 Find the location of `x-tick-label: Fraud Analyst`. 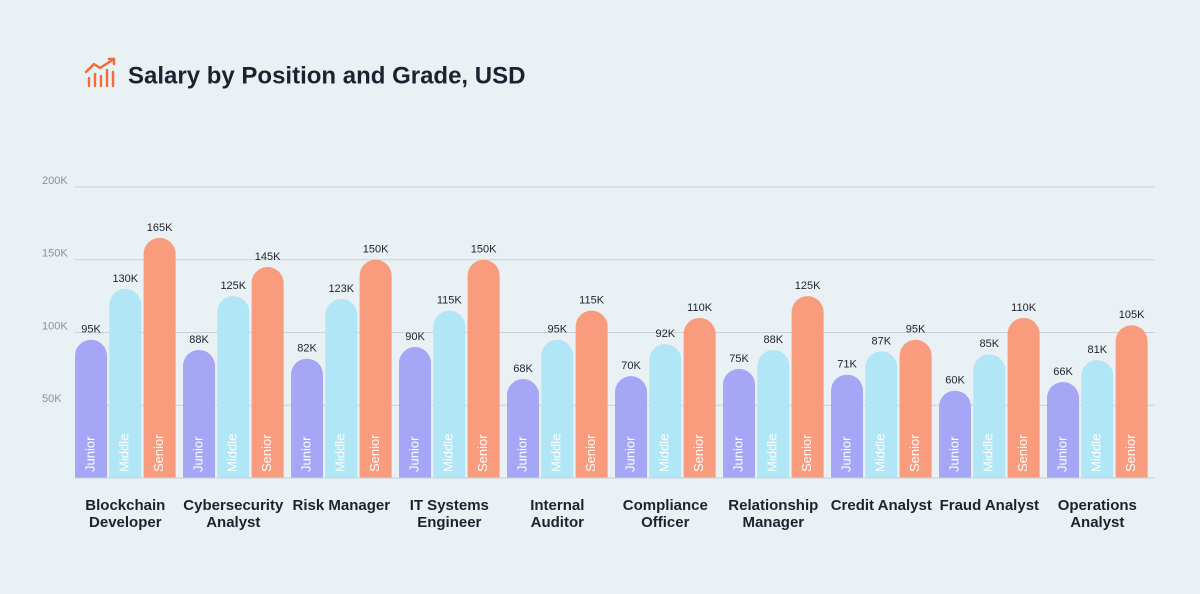

x-tick-label: Fraud Analyst is located at coordinates (989, 505).